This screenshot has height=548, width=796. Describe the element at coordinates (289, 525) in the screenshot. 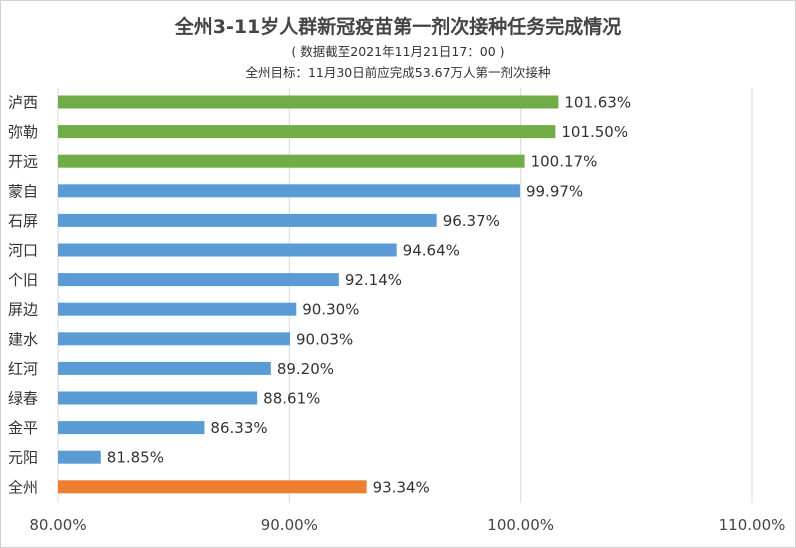

I see `x-tick-label: 90.00%` at that location.